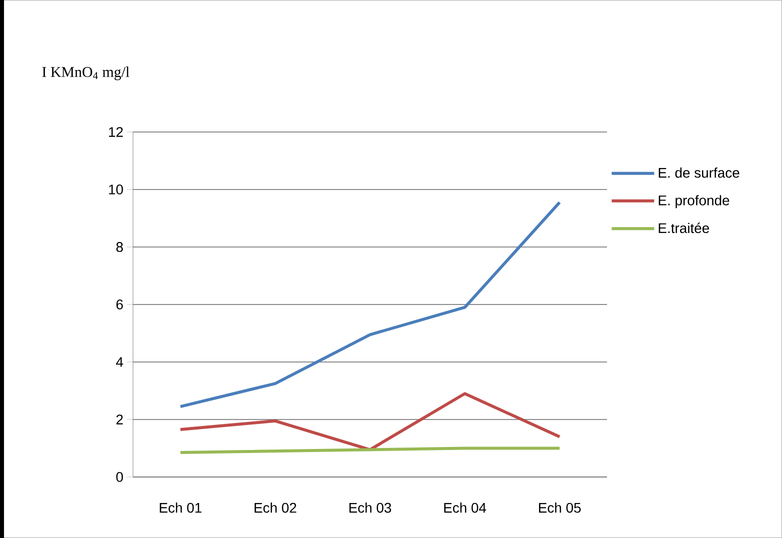 The width and height of the screenshot is (782, 538). Describe the element at coordinates (465, 507) in the screenshot. I see `x-tick-label: Ech 04` at that location.